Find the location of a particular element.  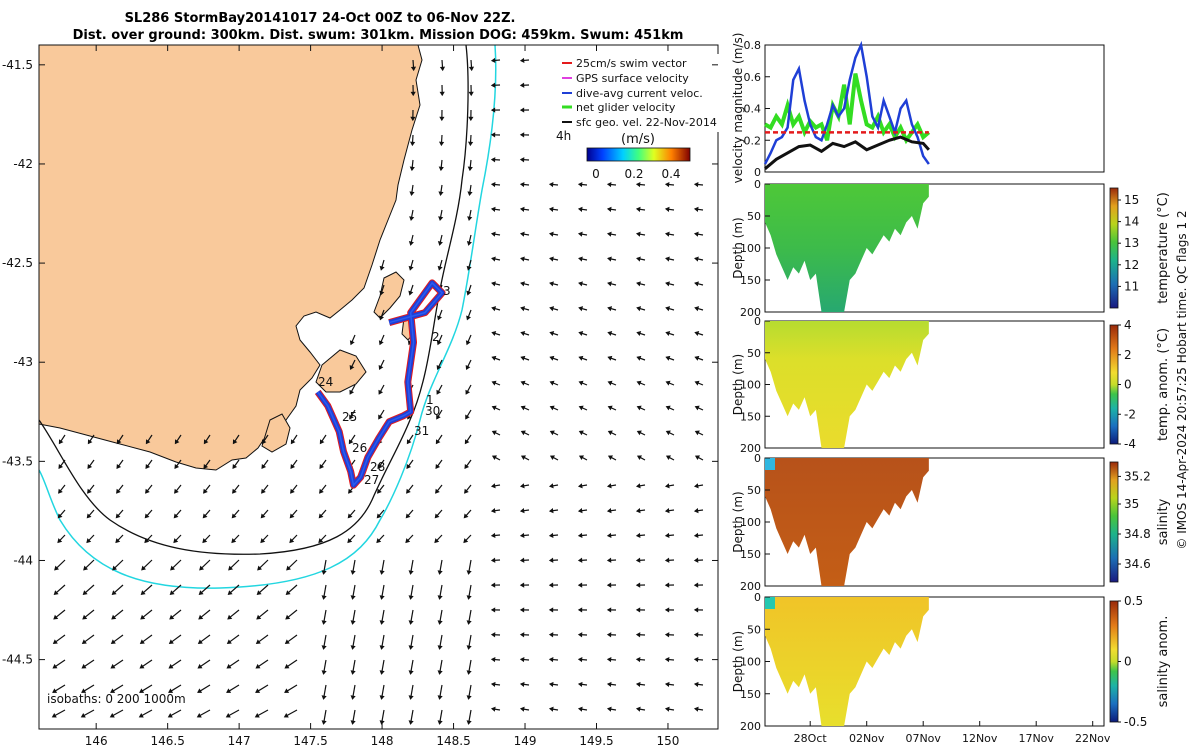

y-tick-label: 0.4 is located at coordinates (753, 109).